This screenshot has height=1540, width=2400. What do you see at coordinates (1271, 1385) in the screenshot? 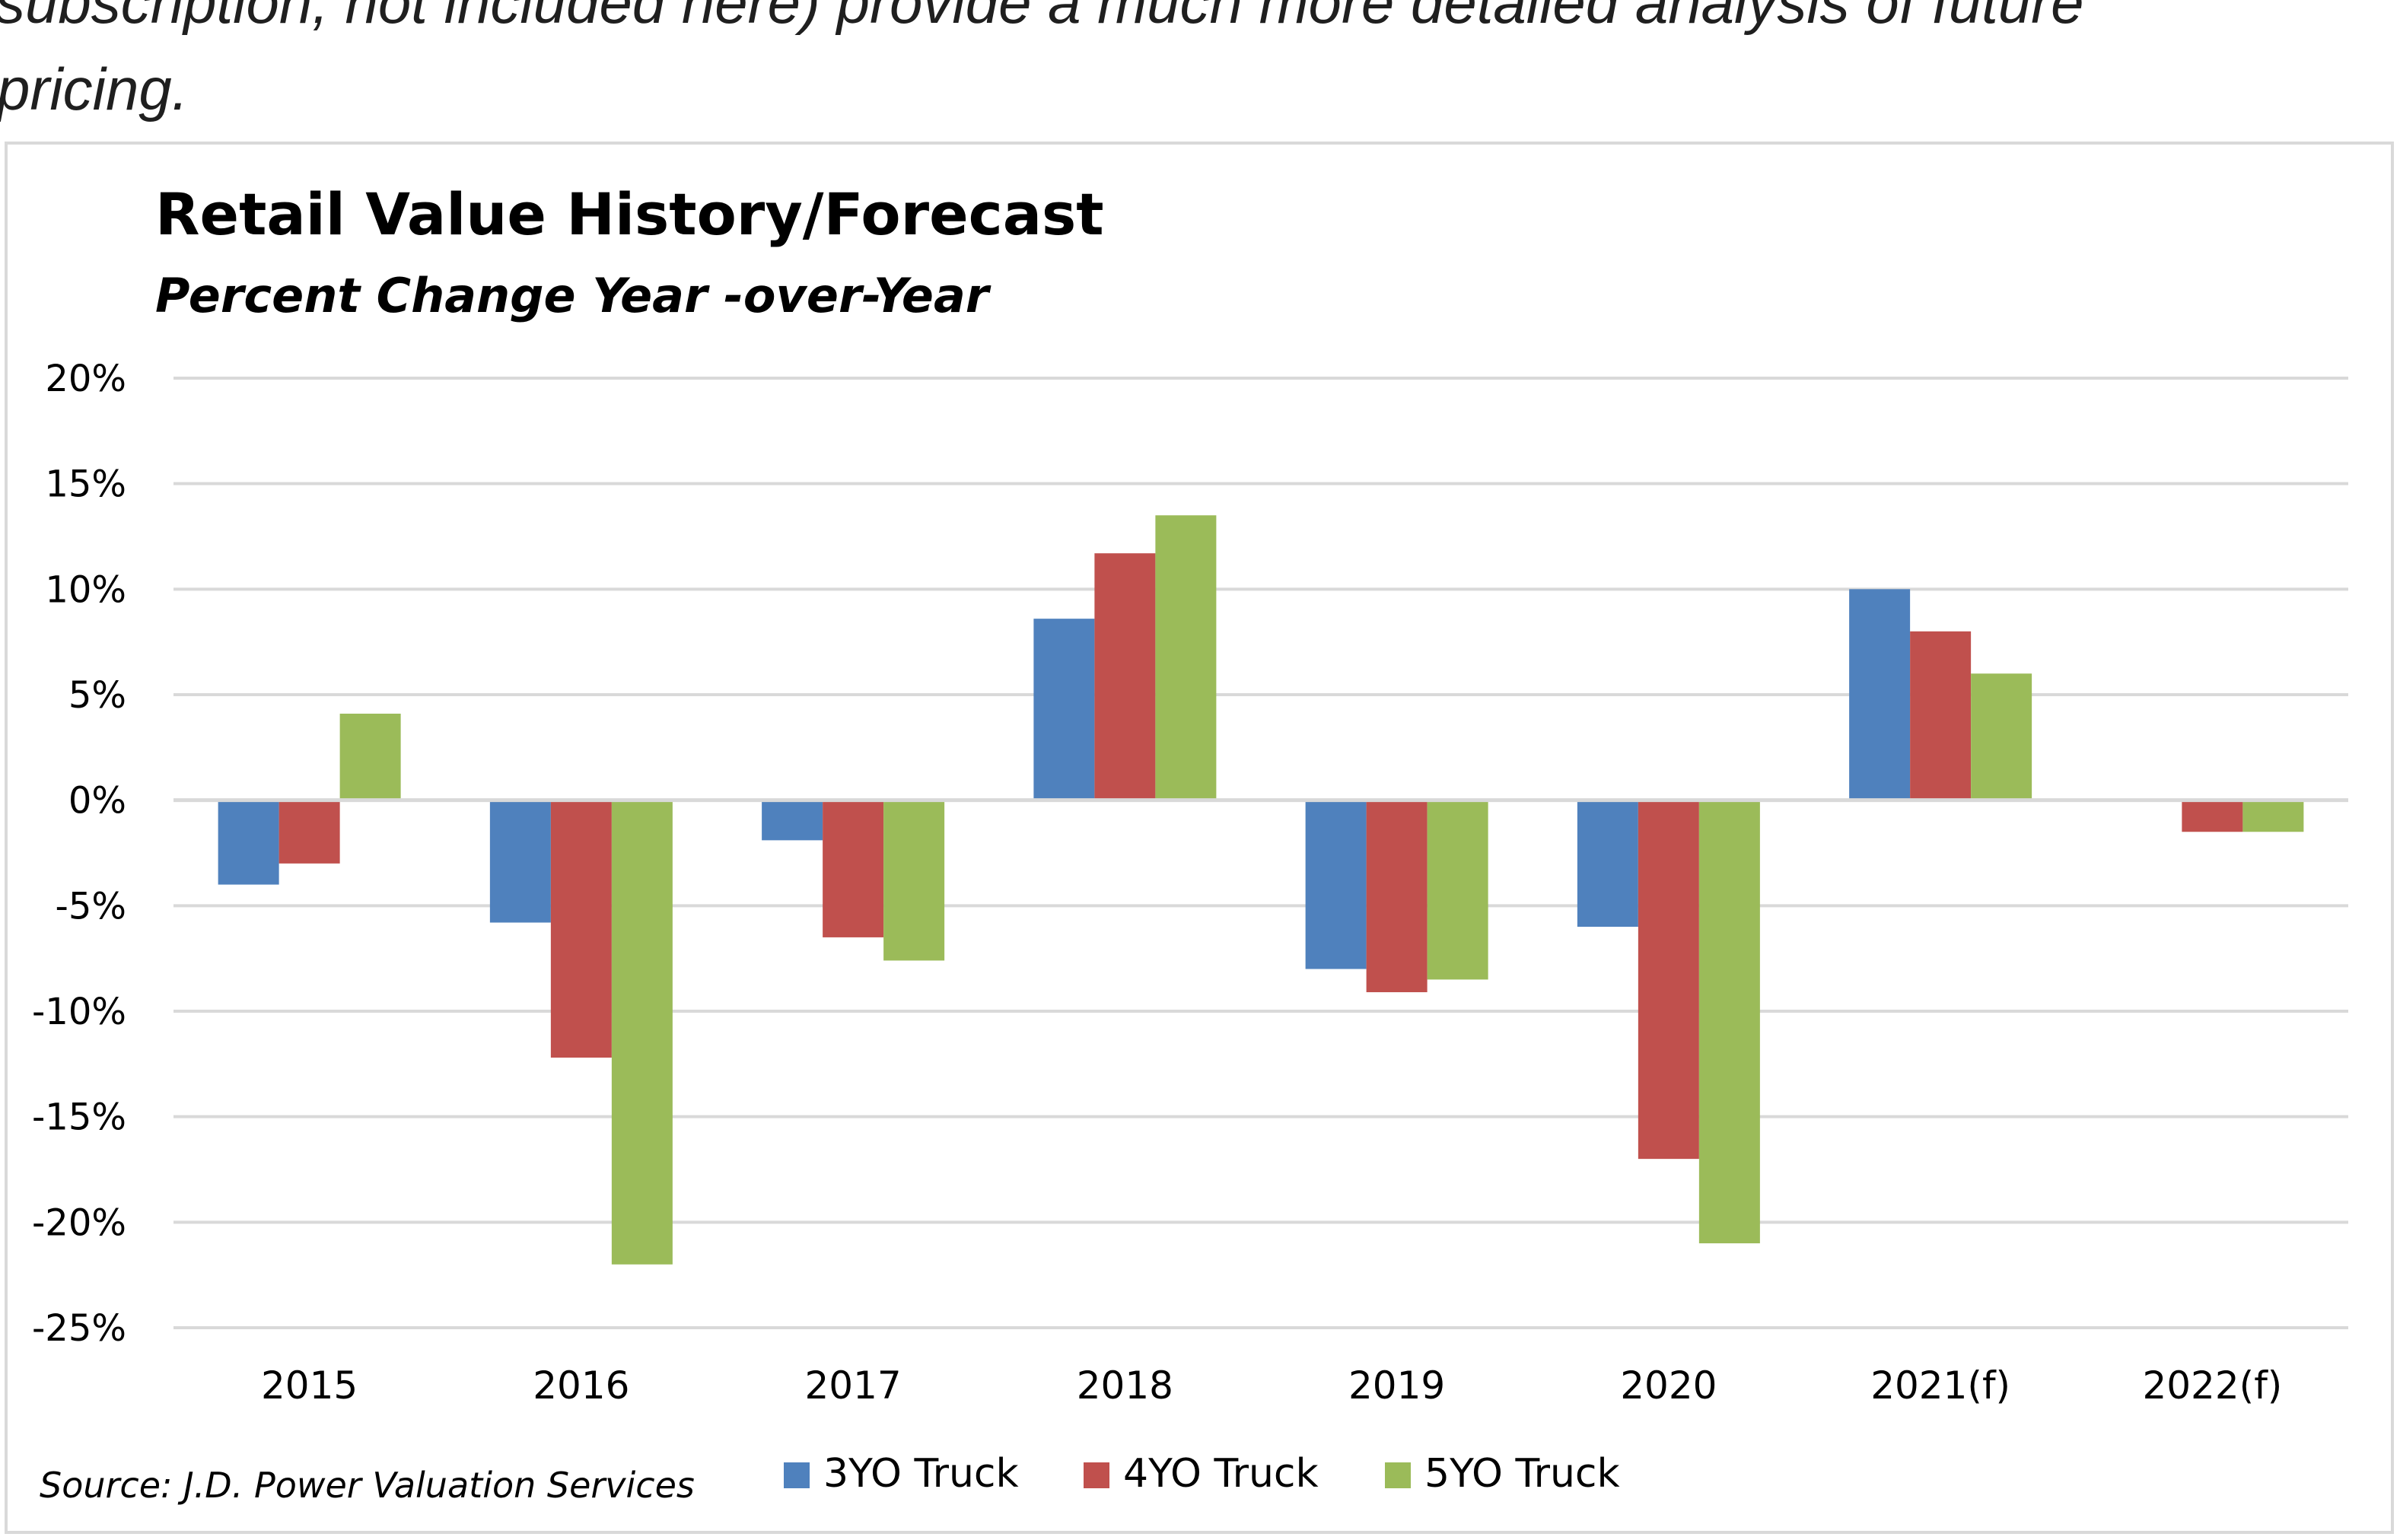
I see `x-tick-labels: 2015 2016 2017 2018 2019 2020 2021(f) 2022(f)` at bounding box center [1271, 1385].